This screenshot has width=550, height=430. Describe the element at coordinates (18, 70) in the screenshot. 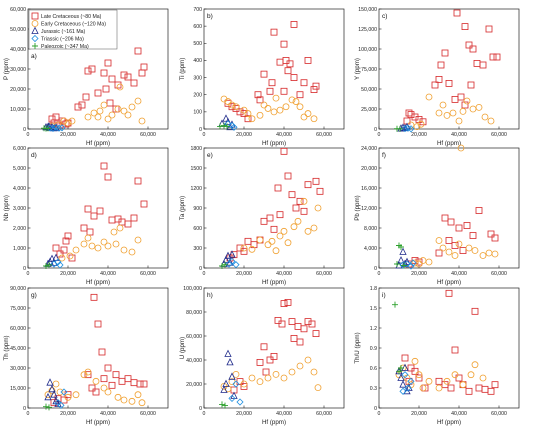

I see `y-tick-label: 30,000` at that location.